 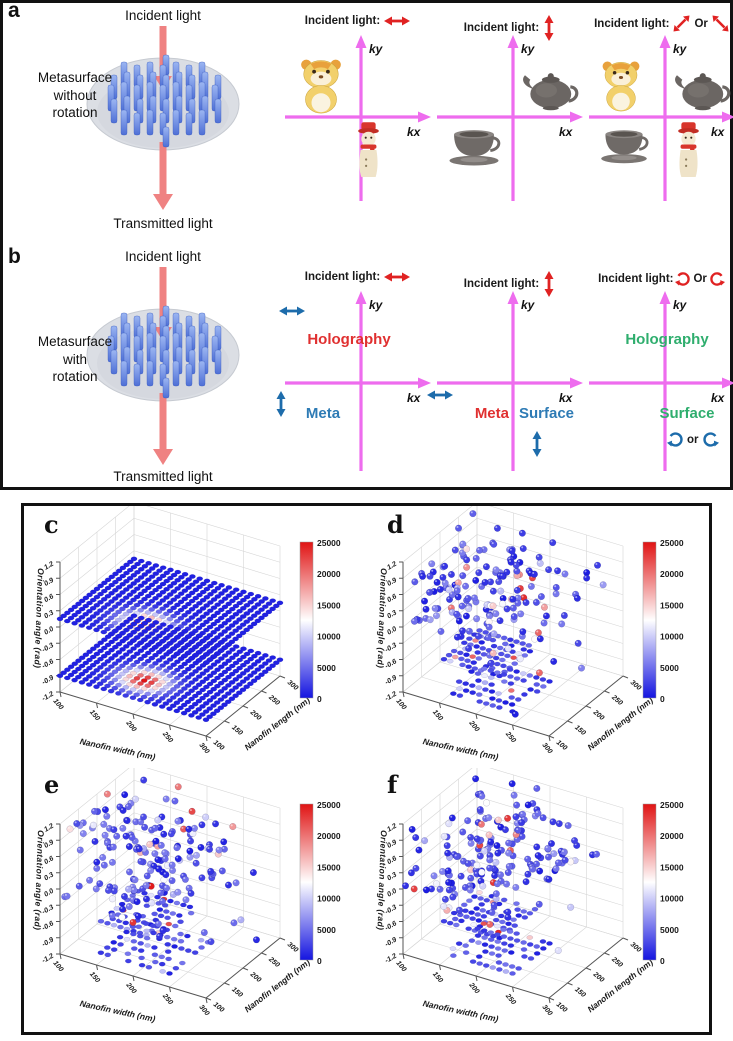 What do you see at coordinates (661, 118) in the screenshot?
I see `kspace-a3-axes: ky kx` at bounding box center [661, 118].